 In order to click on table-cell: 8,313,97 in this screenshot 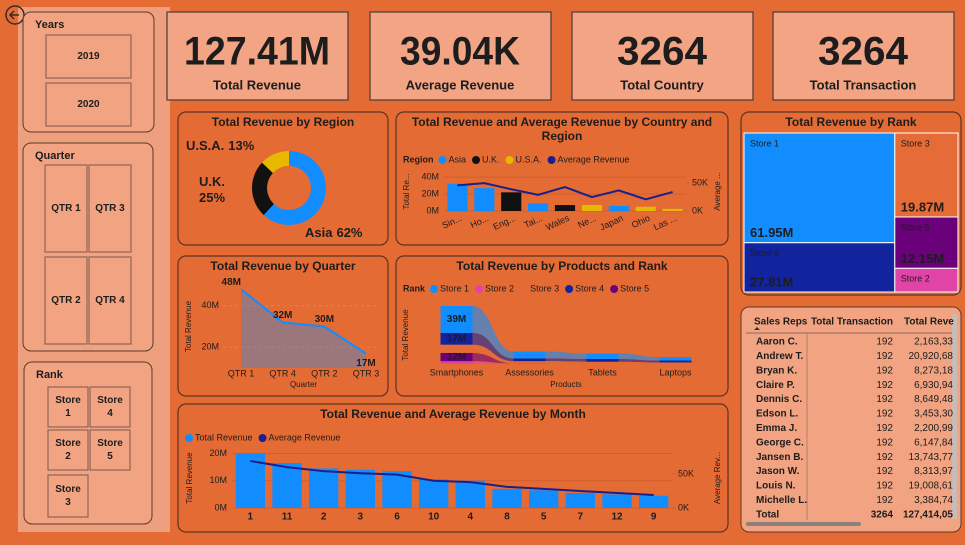, I will do `click(933, 471)`.